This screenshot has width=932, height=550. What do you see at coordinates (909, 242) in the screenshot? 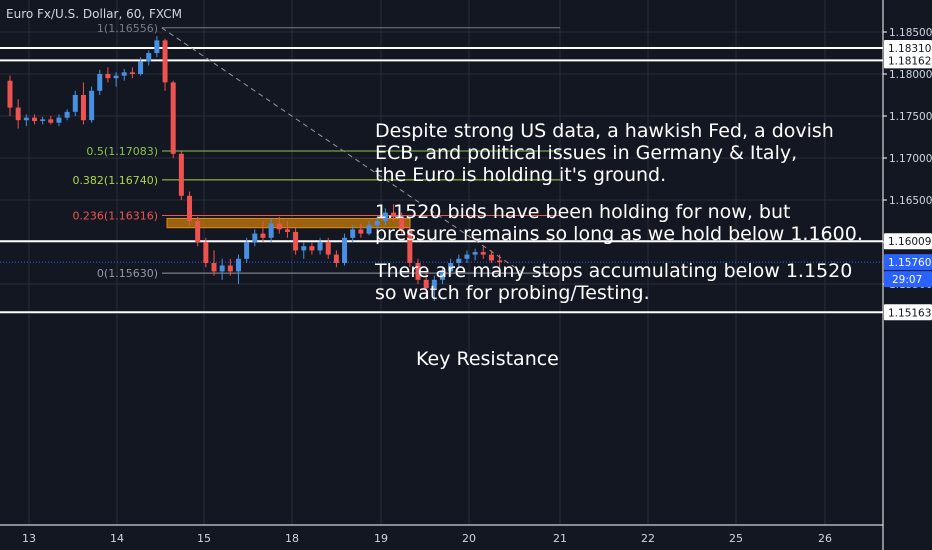
I see `price-level-badge-label: 1.16009` at bounding box center [909, 242].